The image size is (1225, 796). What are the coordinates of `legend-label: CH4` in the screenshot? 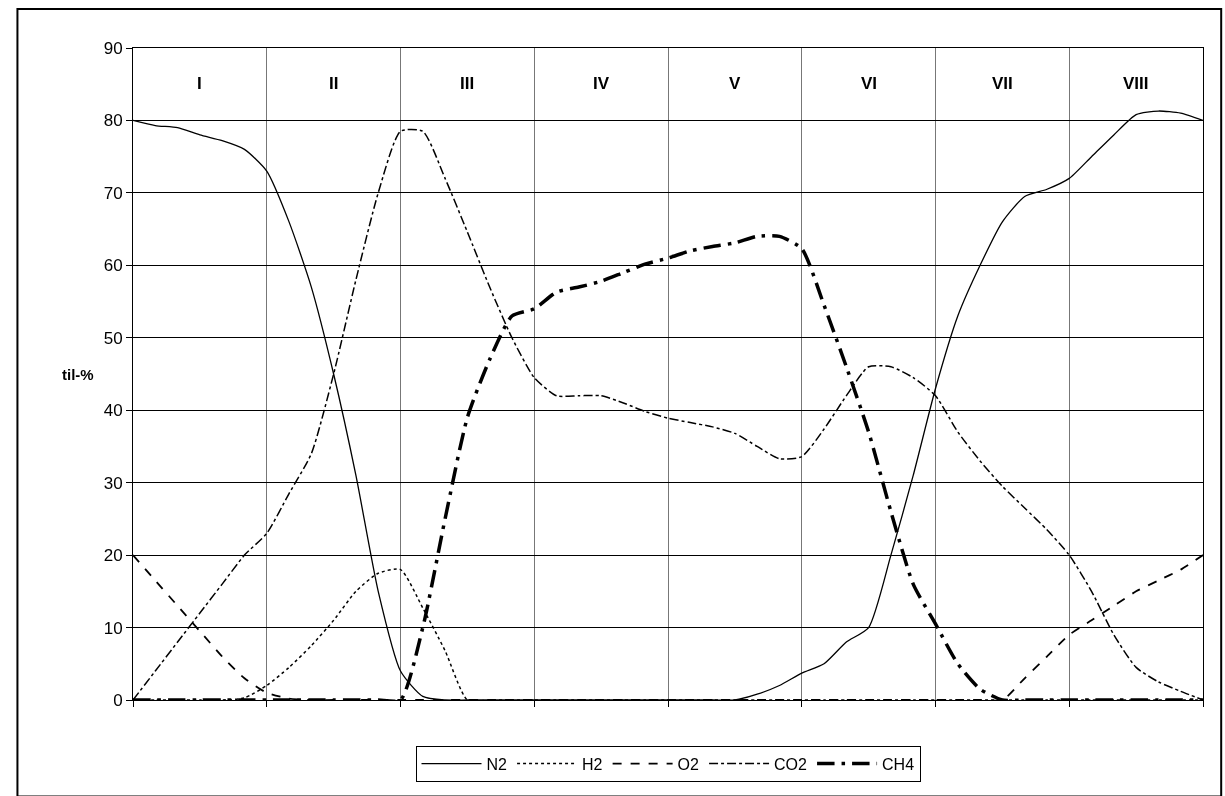 It's located at (898, 764).